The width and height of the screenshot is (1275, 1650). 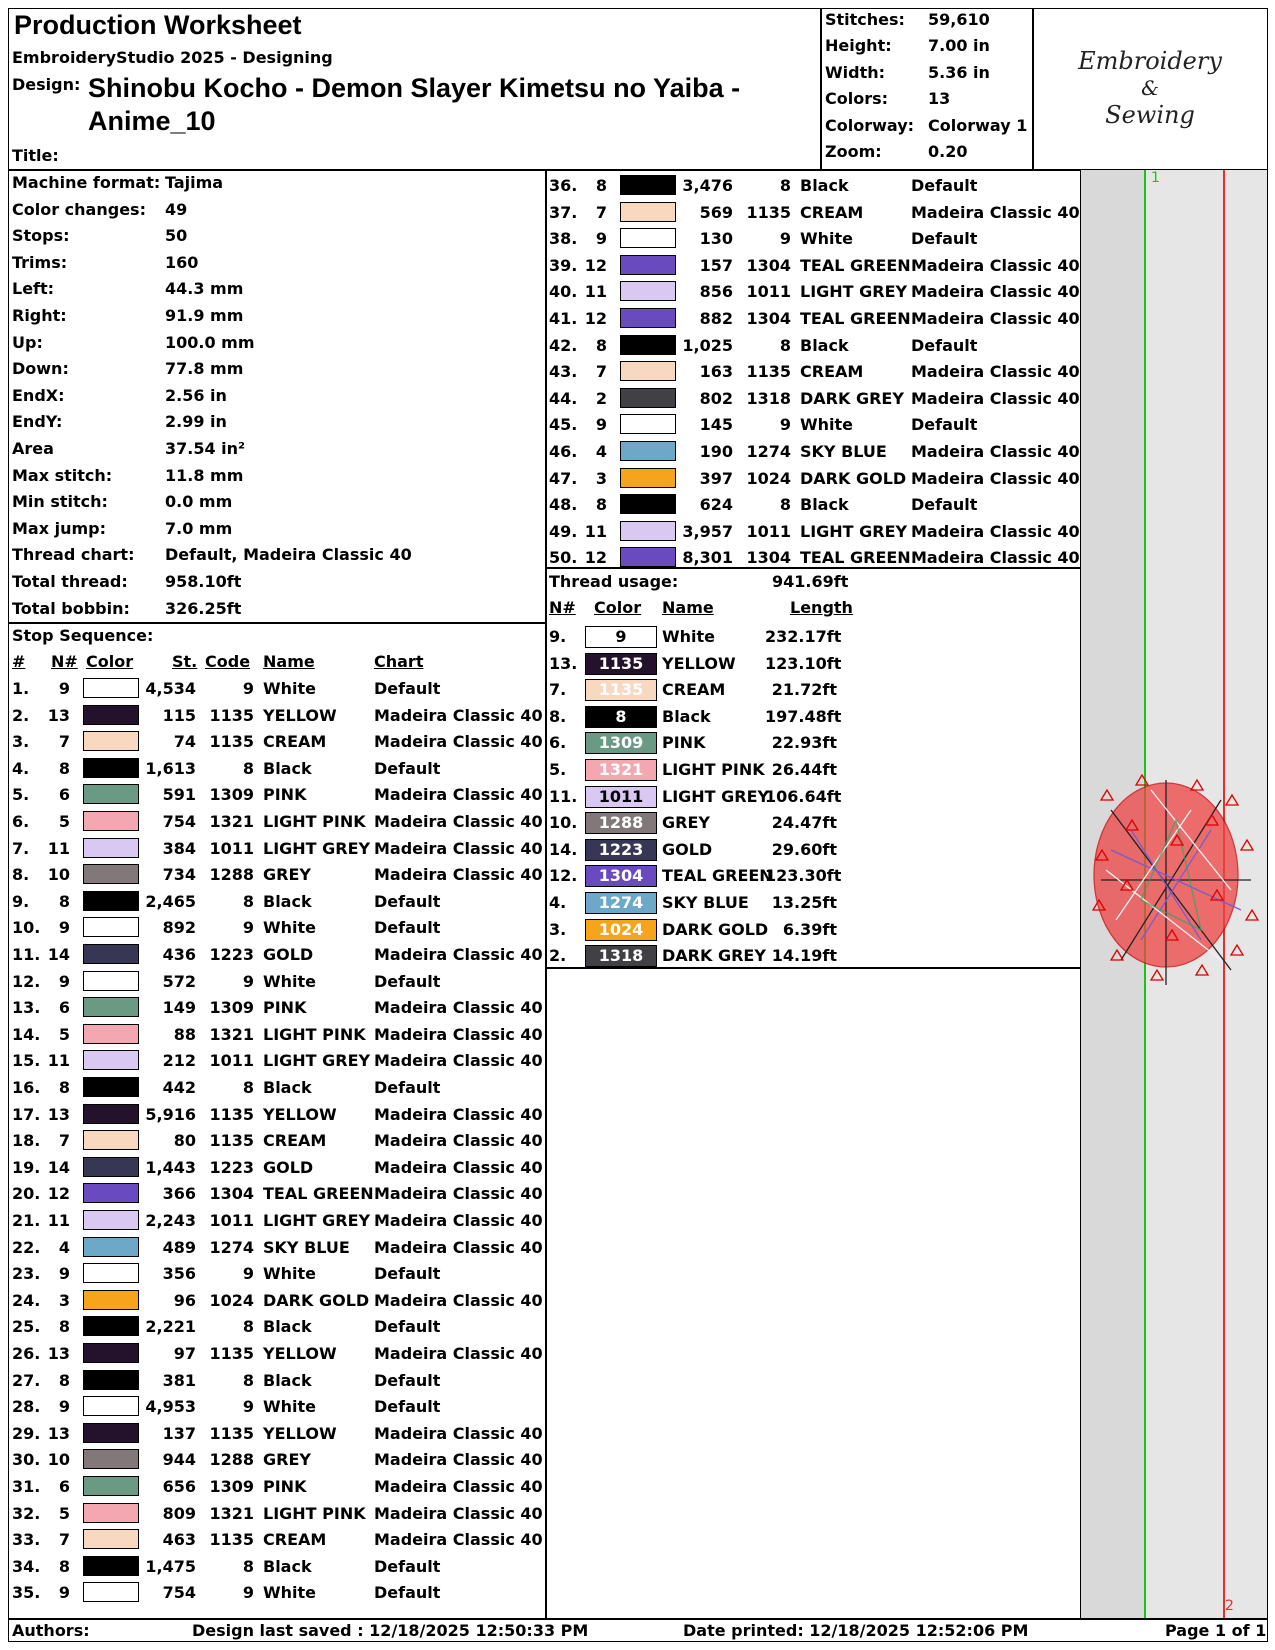 What do you see at coordinates (287, 875) in the screenshot?
I see `stop-thread-name: GREY` at bounding box center [287, 875].